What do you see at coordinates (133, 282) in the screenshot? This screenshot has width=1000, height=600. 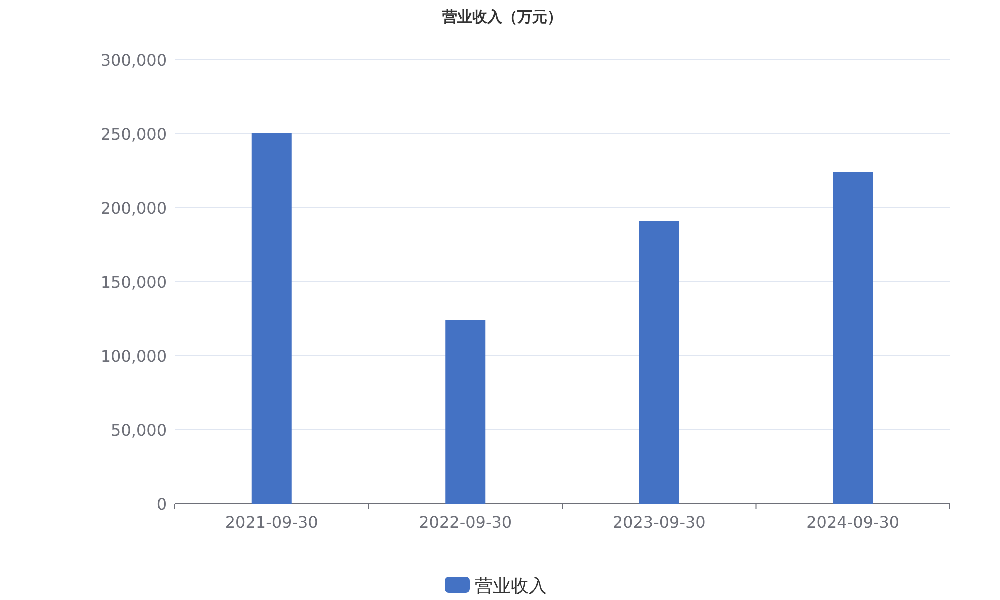 I see `y-tick-label: 150,000` at bounding box center [133, 282].